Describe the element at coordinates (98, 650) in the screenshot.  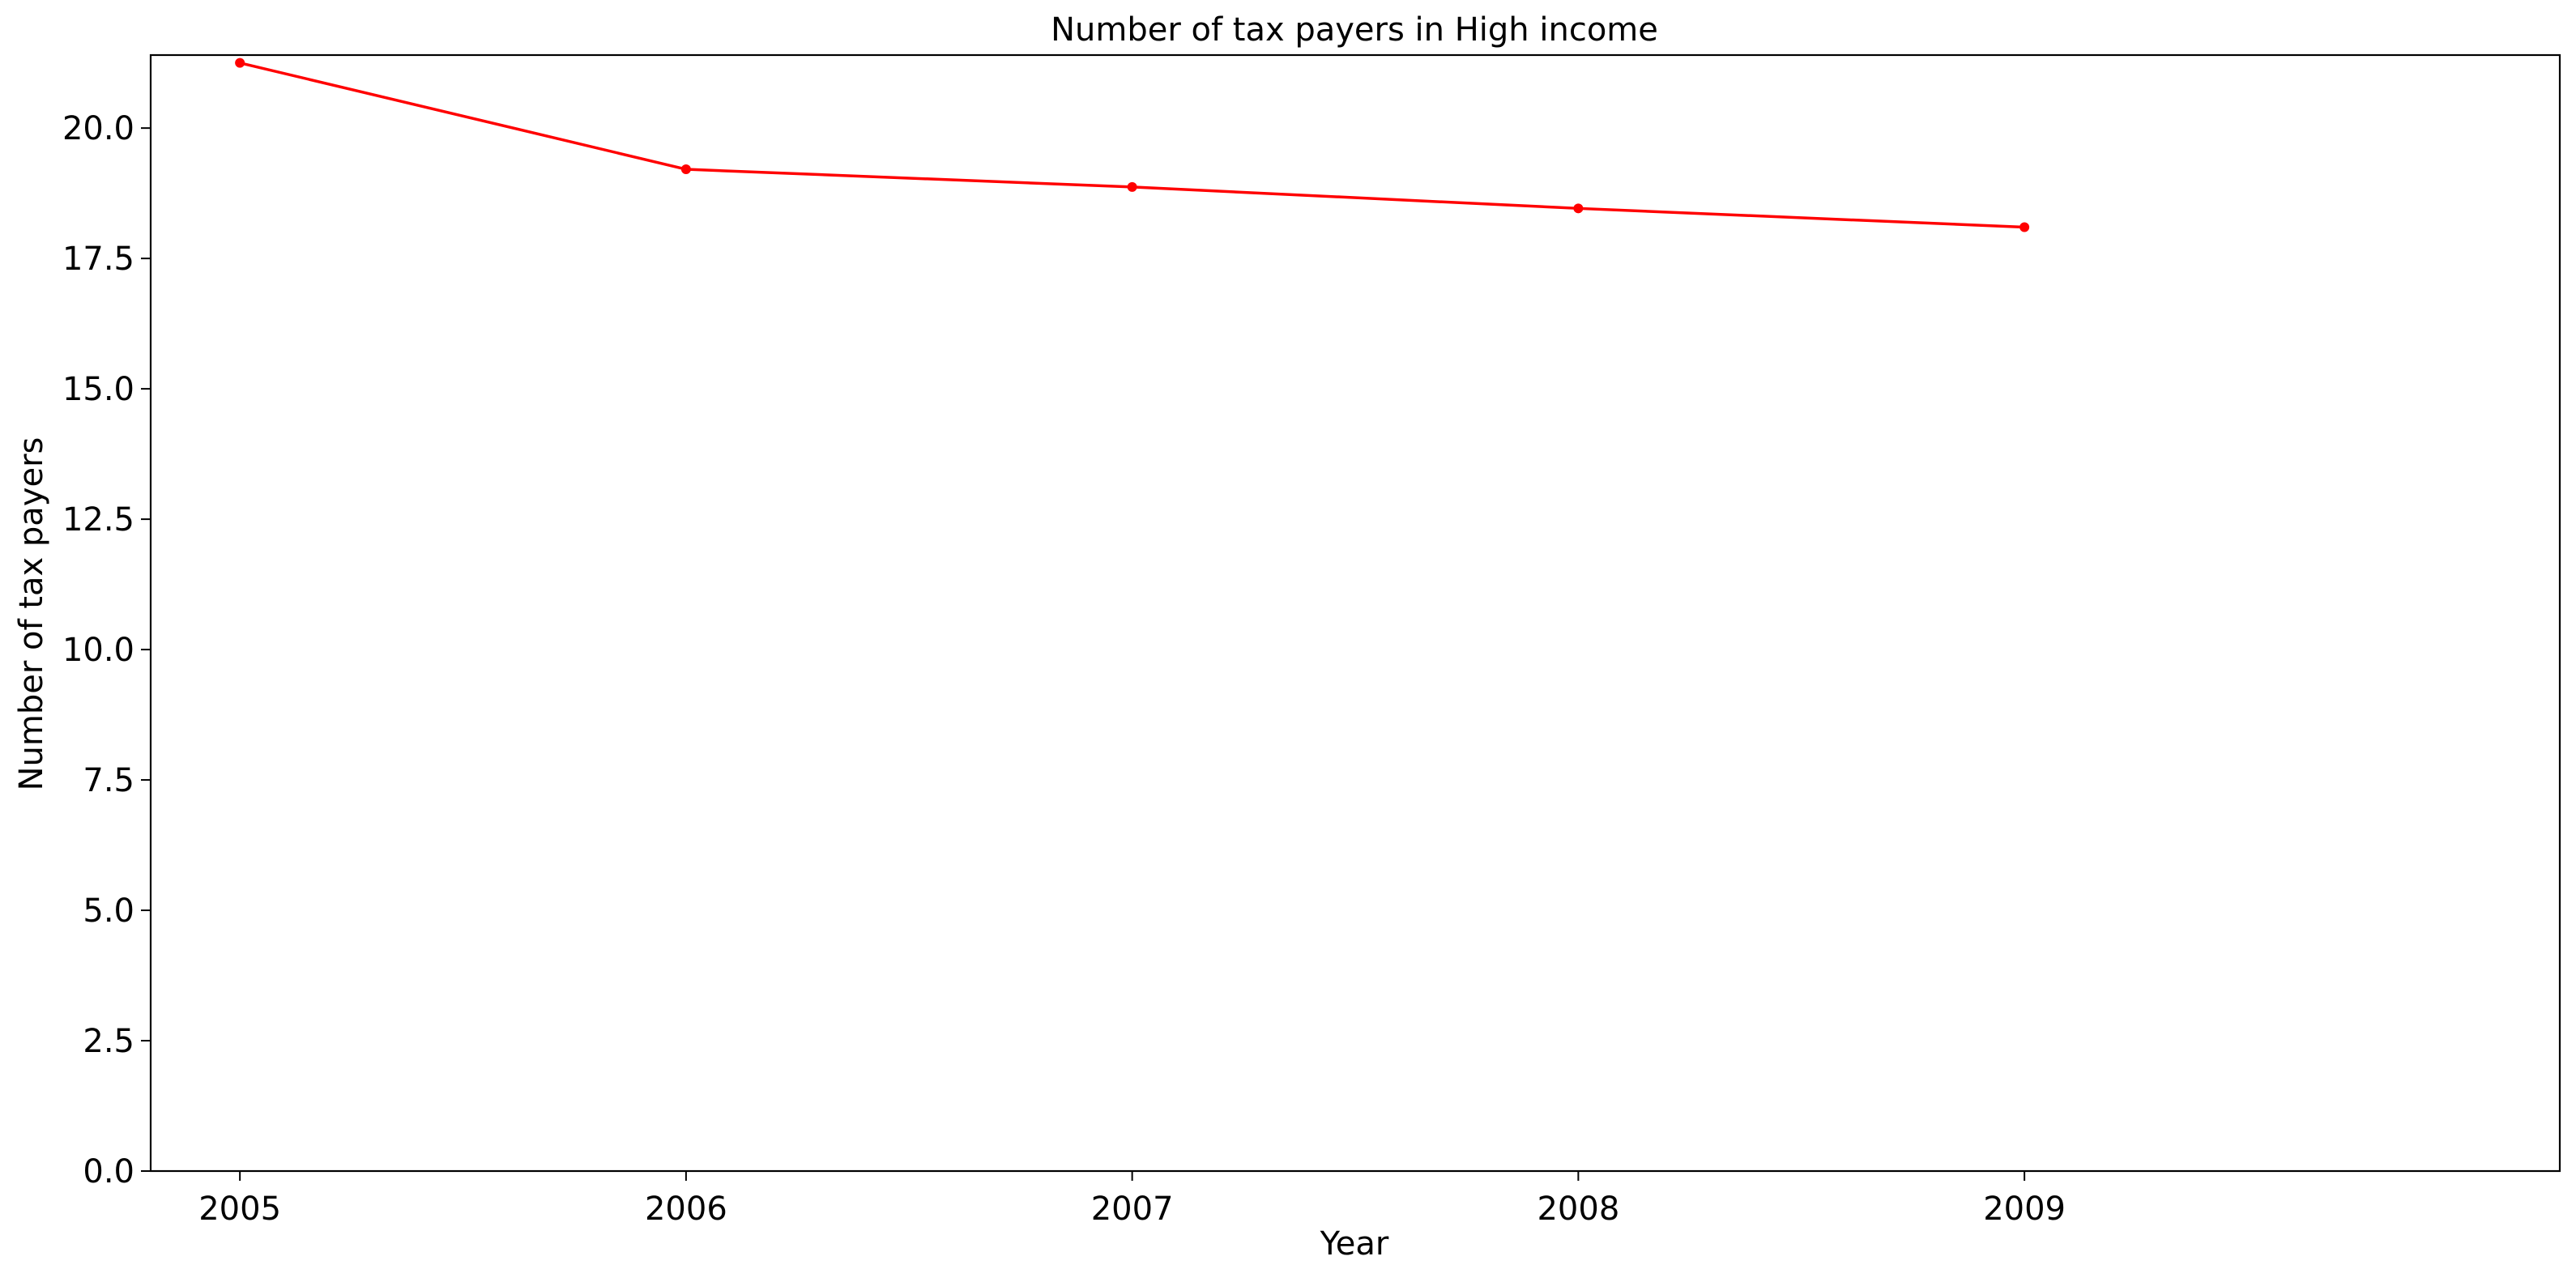
I see `y-tick-label: 10.0` at that location.